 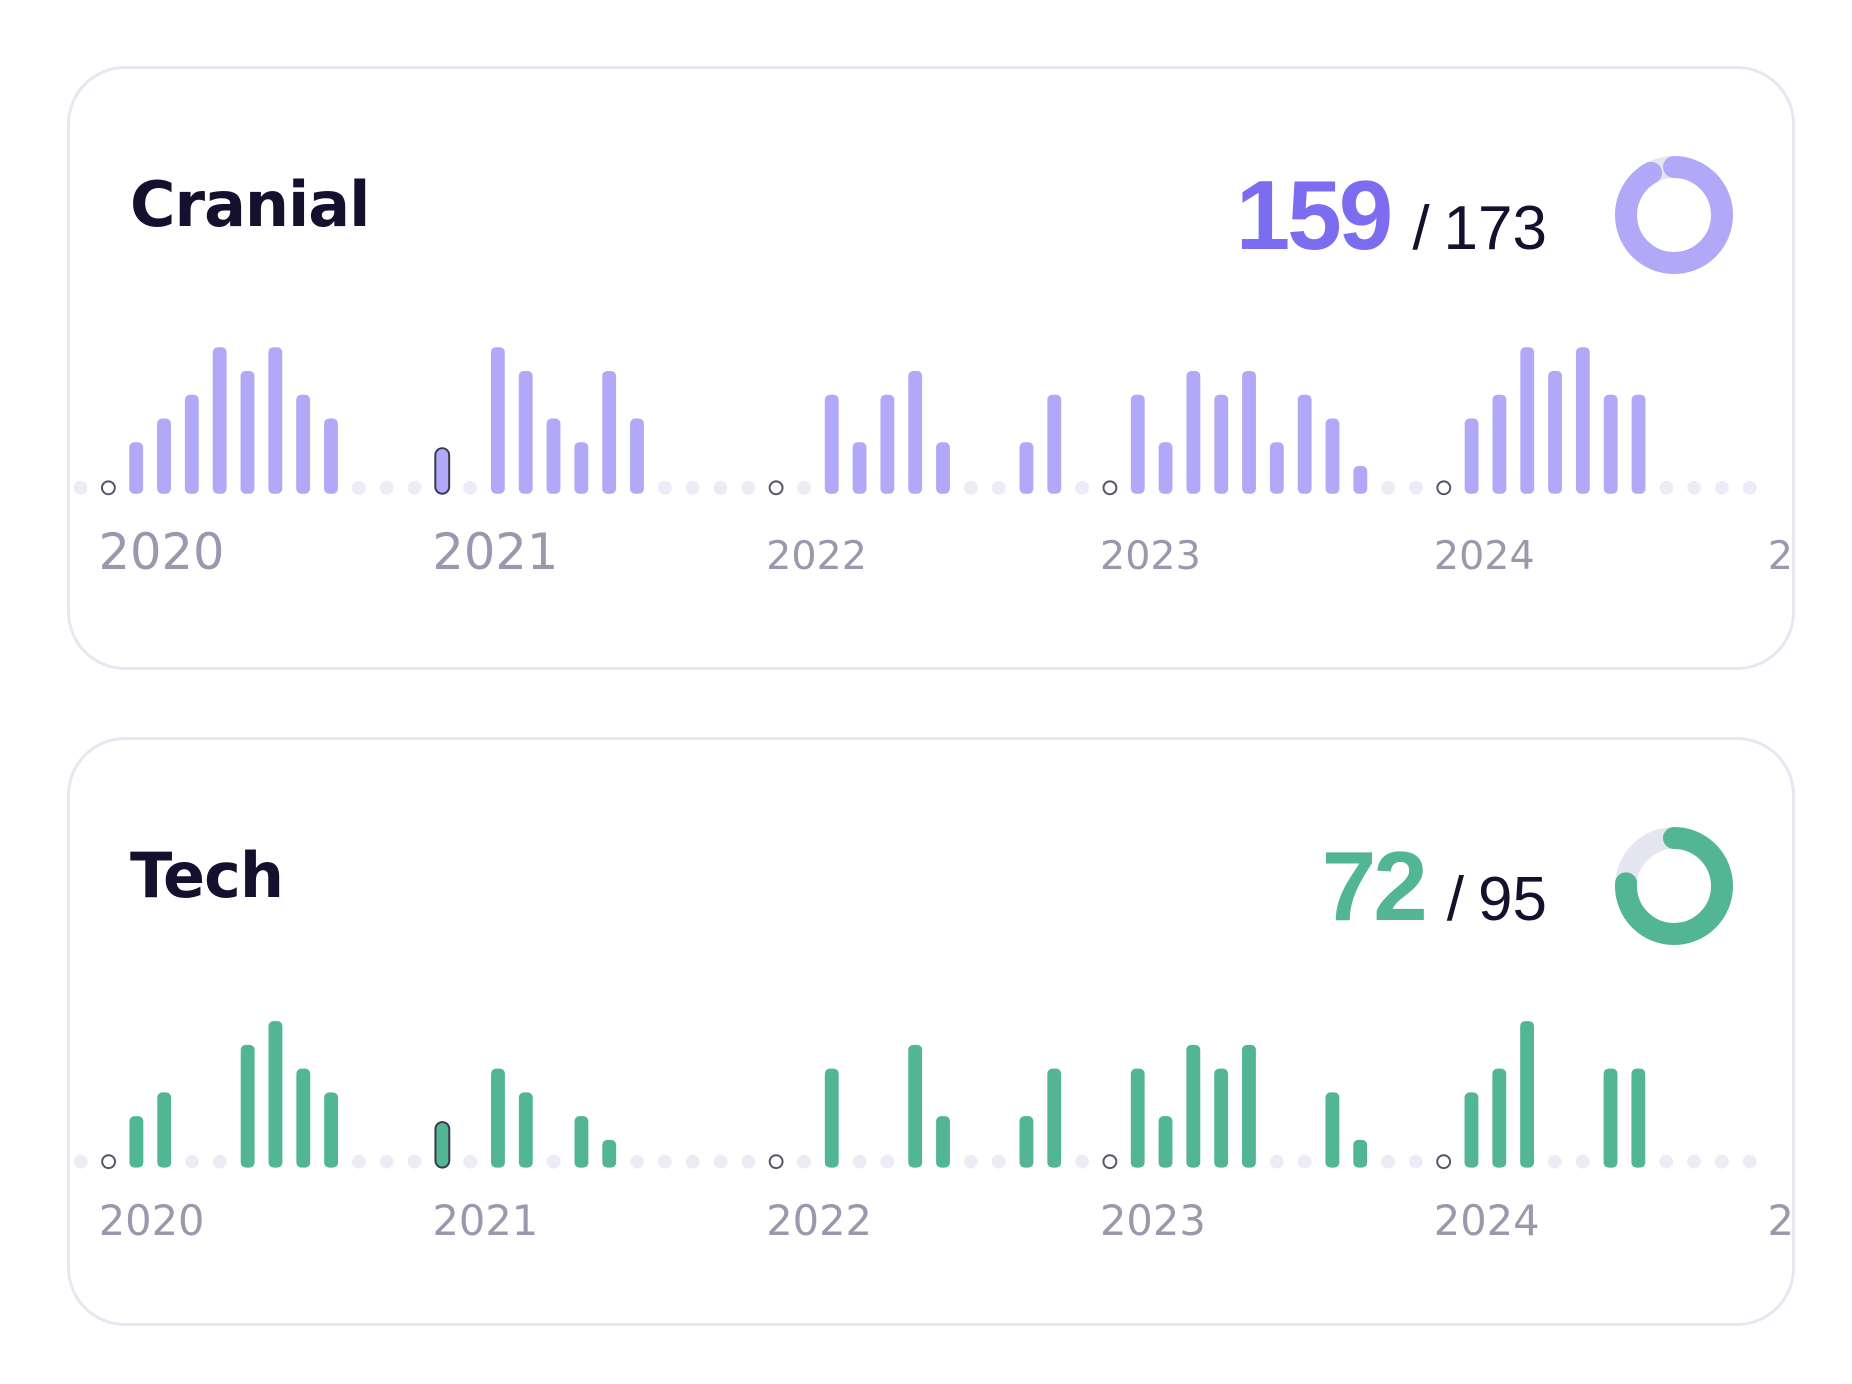 I want to click on progress-ring-fill, so click(x=1674, y=886).